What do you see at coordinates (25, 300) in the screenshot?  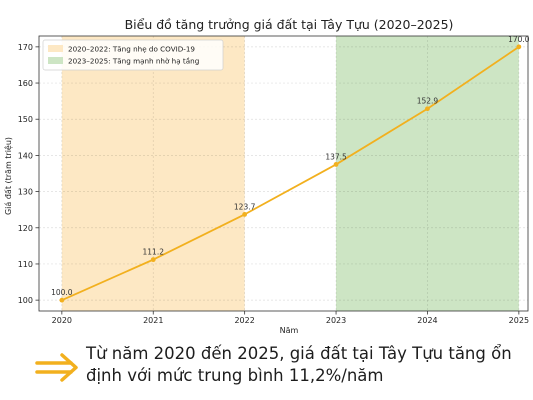 I see `y-tick-label: 100` at bounding box center [25, 300].